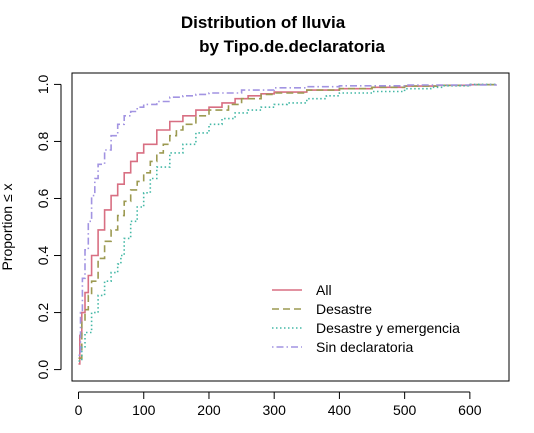  I want to click on x-tick-label: 500, so click(405, 410).